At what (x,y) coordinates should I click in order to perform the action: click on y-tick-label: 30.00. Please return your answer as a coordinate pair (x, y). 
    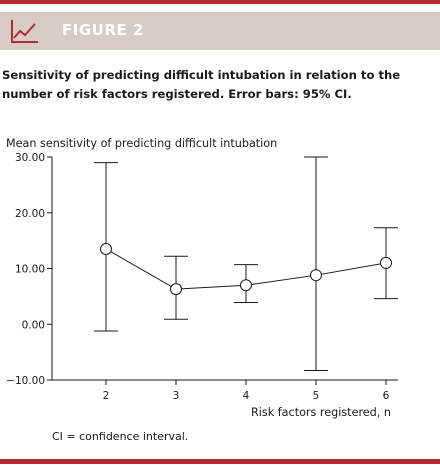
    Looking at the image, I should click on (30, 158).